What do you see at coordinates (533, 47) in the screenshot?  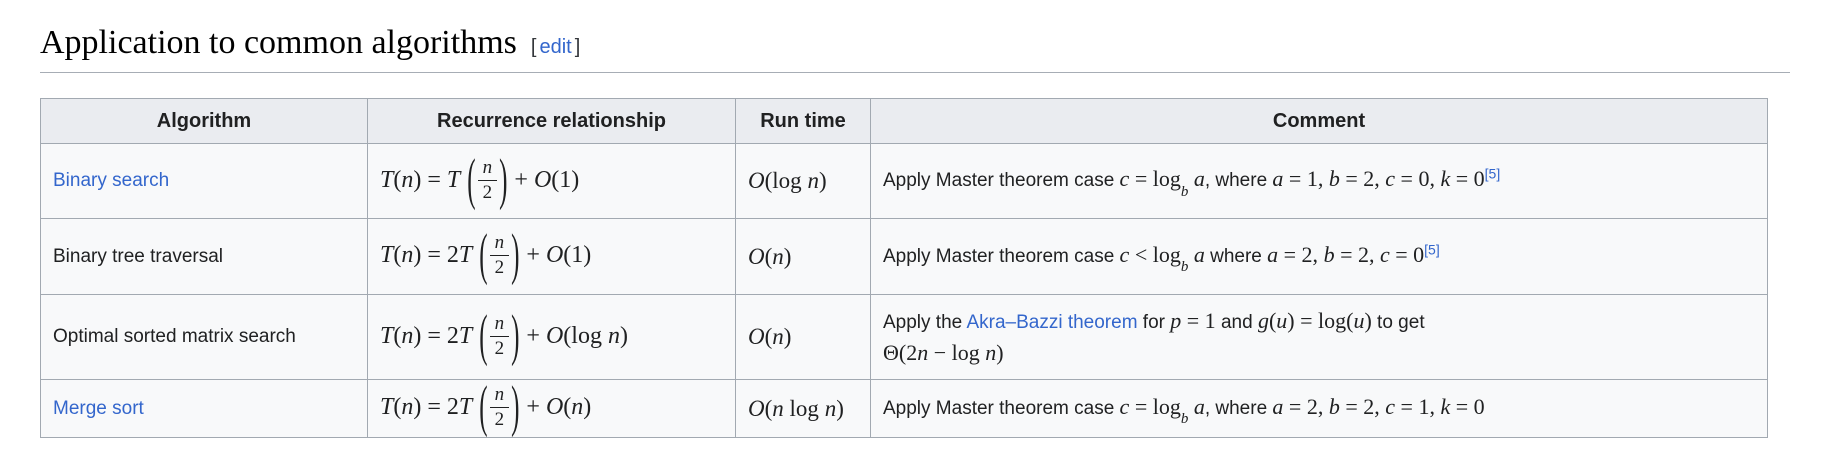 I see `edit-bracket-open: [` at bounding box center [533, 47].